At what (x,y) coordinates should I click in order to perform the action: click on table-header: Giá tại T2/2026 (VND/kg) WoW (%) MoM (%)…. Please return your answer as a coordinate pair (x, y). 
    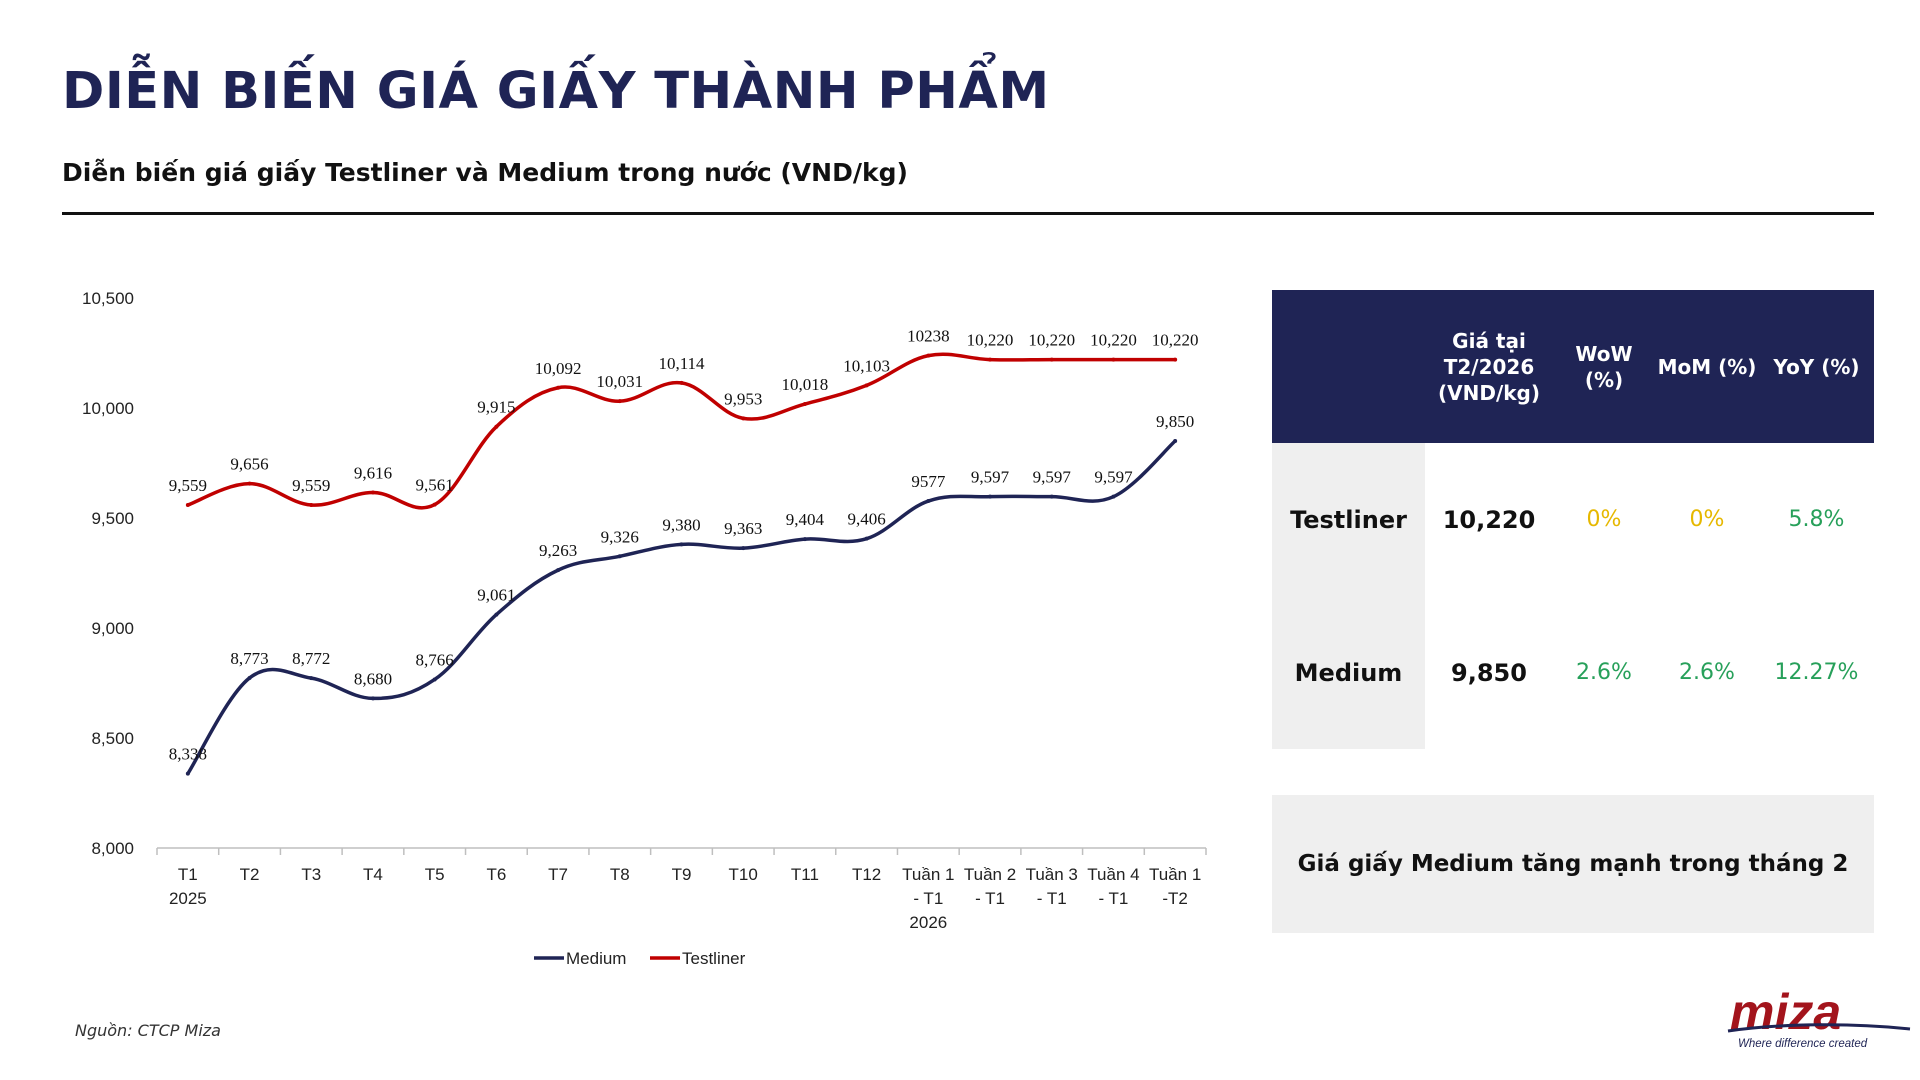
    Looking at the image, I should click on (1573, 366).